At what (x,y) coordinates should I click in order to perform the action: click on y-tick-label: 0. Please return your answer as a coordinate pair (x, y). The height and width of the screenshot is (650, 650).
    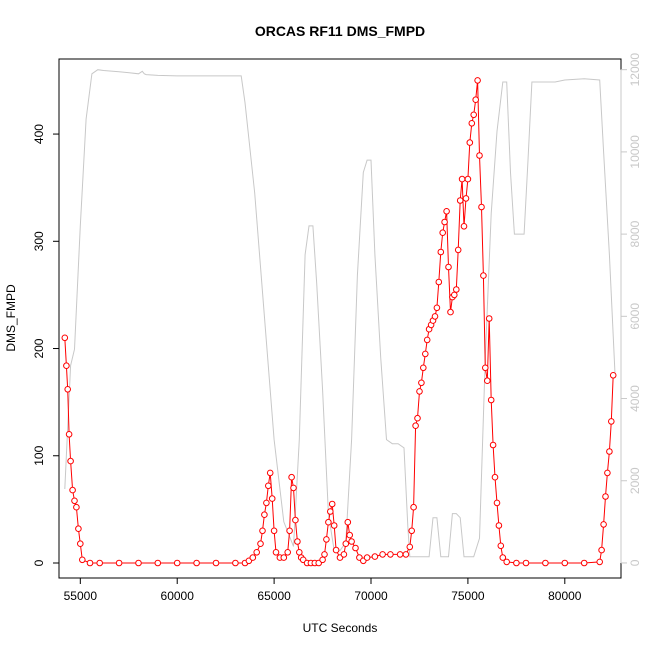
    Looking at the image, I should click on (39, 562).